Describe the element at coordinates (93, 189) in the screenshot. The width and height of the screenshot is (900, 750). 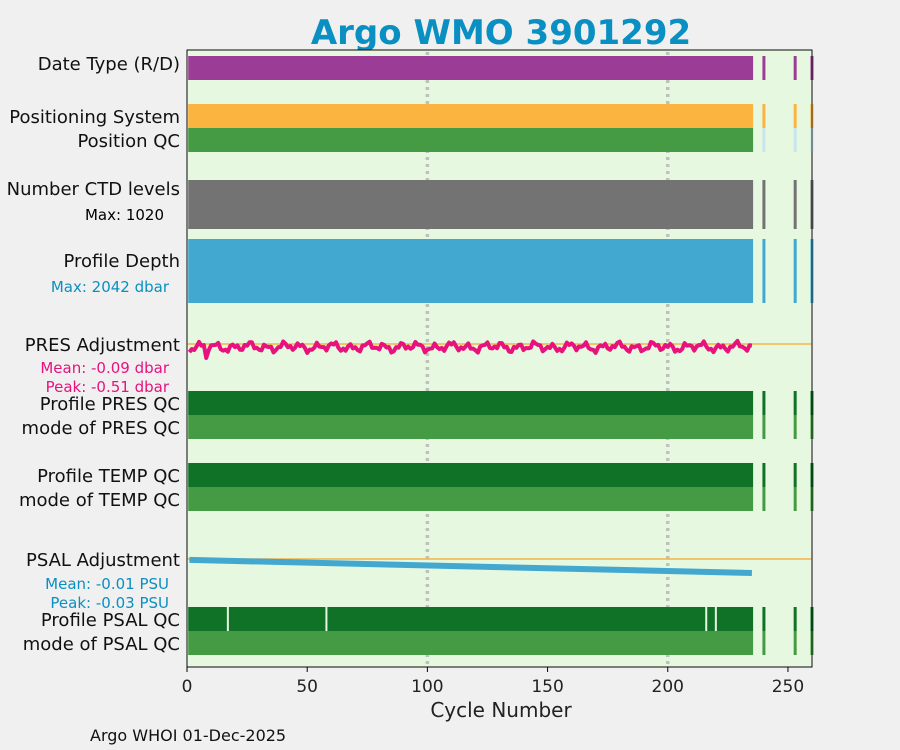
I see `label-ctd-levels: Number CTD levels` at that location.